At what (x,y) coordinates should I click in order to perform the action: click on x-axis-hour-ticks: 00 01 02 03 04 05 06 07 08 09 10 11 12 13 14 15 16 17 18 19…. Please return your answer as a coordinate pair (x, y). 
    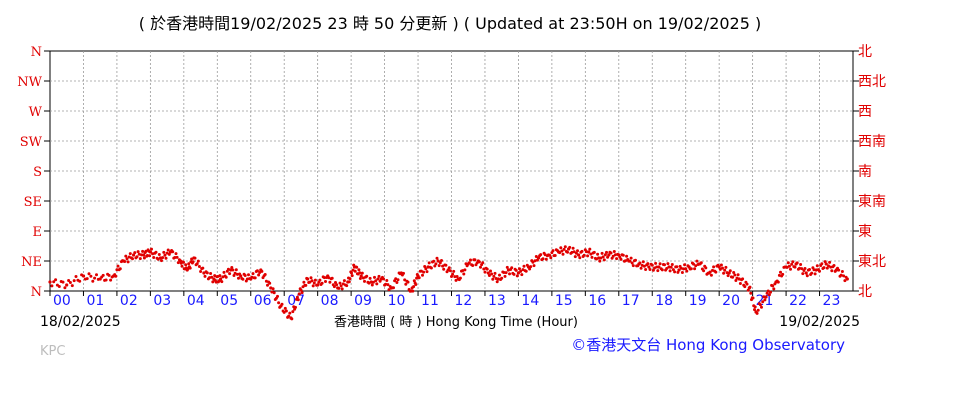
    Looking at the image, I should click on (445, 300).